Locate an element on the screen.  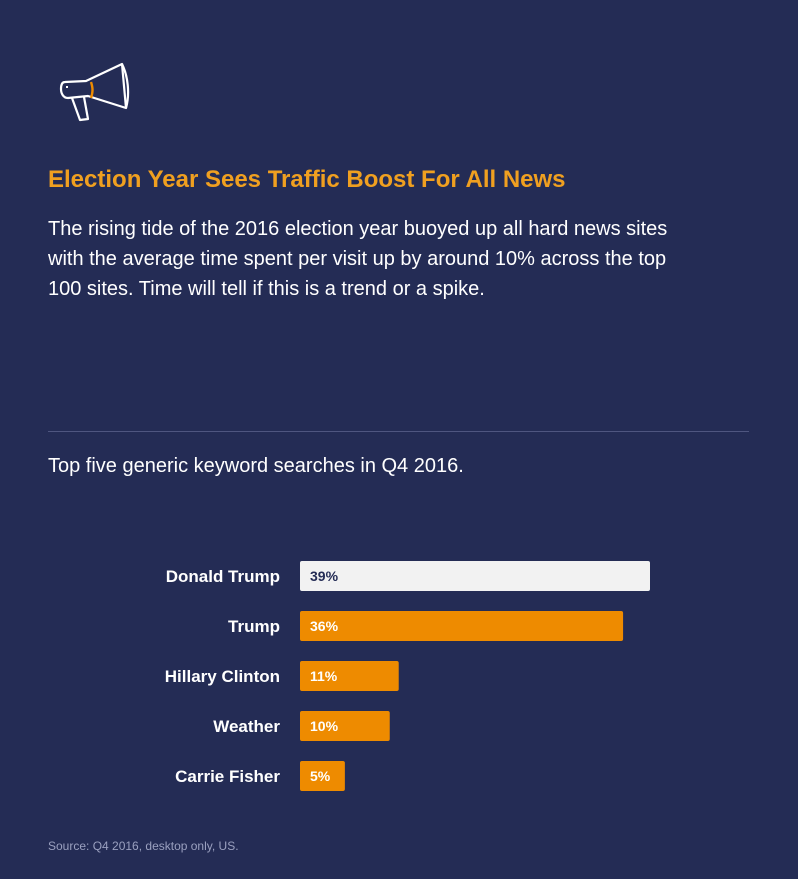
value-label-weather: 10% is located at coordinates (324, 726).